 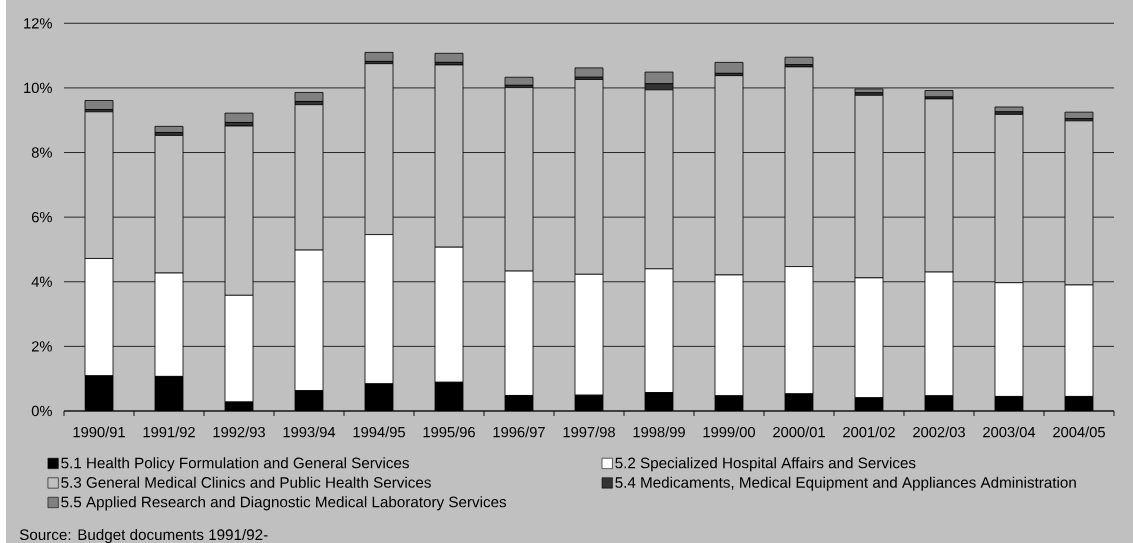 What do you see at coordinates (589, 432) in the screenshot?
I see `x-tick-label: 1997/98` at bounding box center [589, 432].